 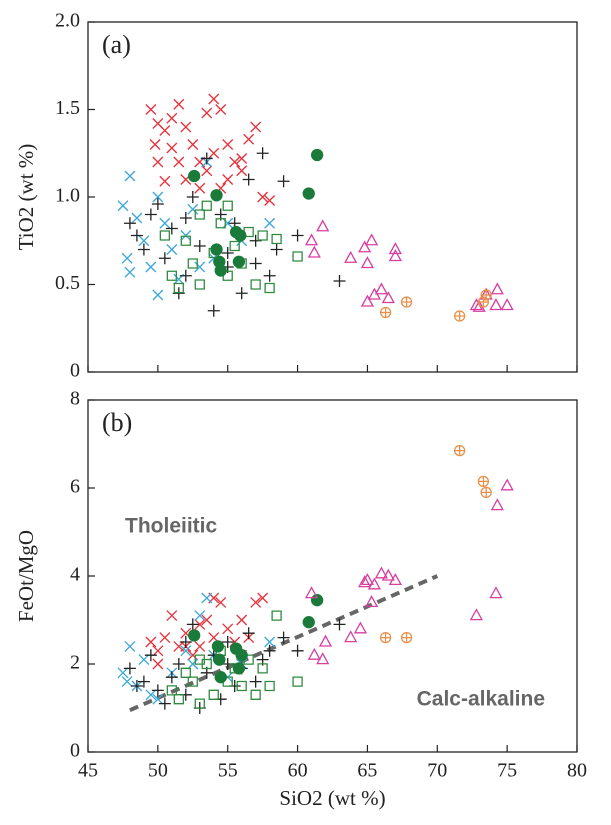 What do you see at coordinates (507, 771) in the screenshot?
I see `x-tick-label: 75` at bounding box center [507, 771].